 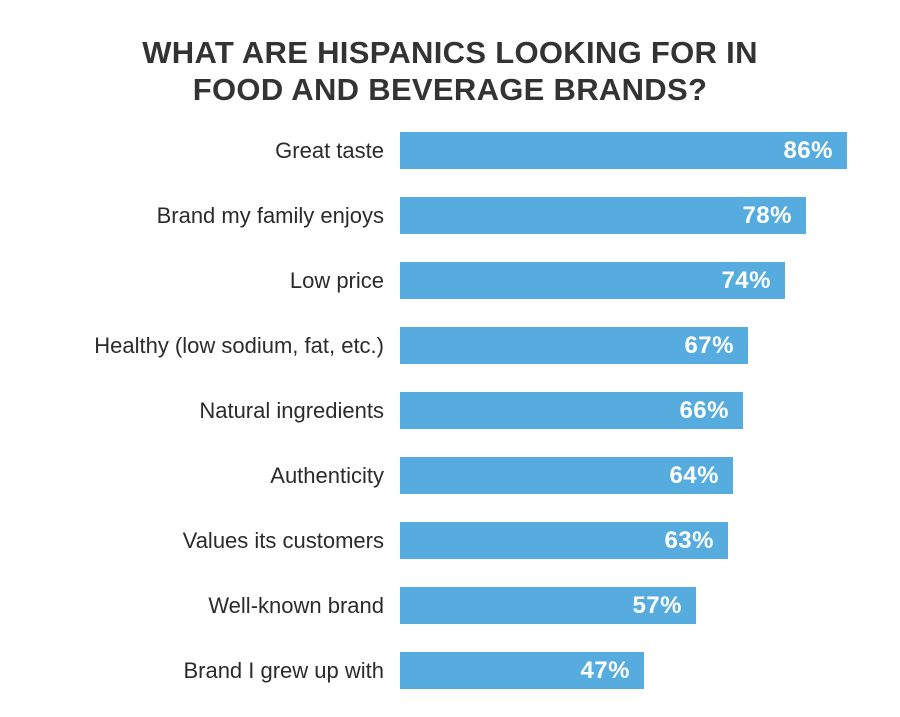 I want to click on chart-row: Brand my family enjoys 78%, so click(x=450, y=215).